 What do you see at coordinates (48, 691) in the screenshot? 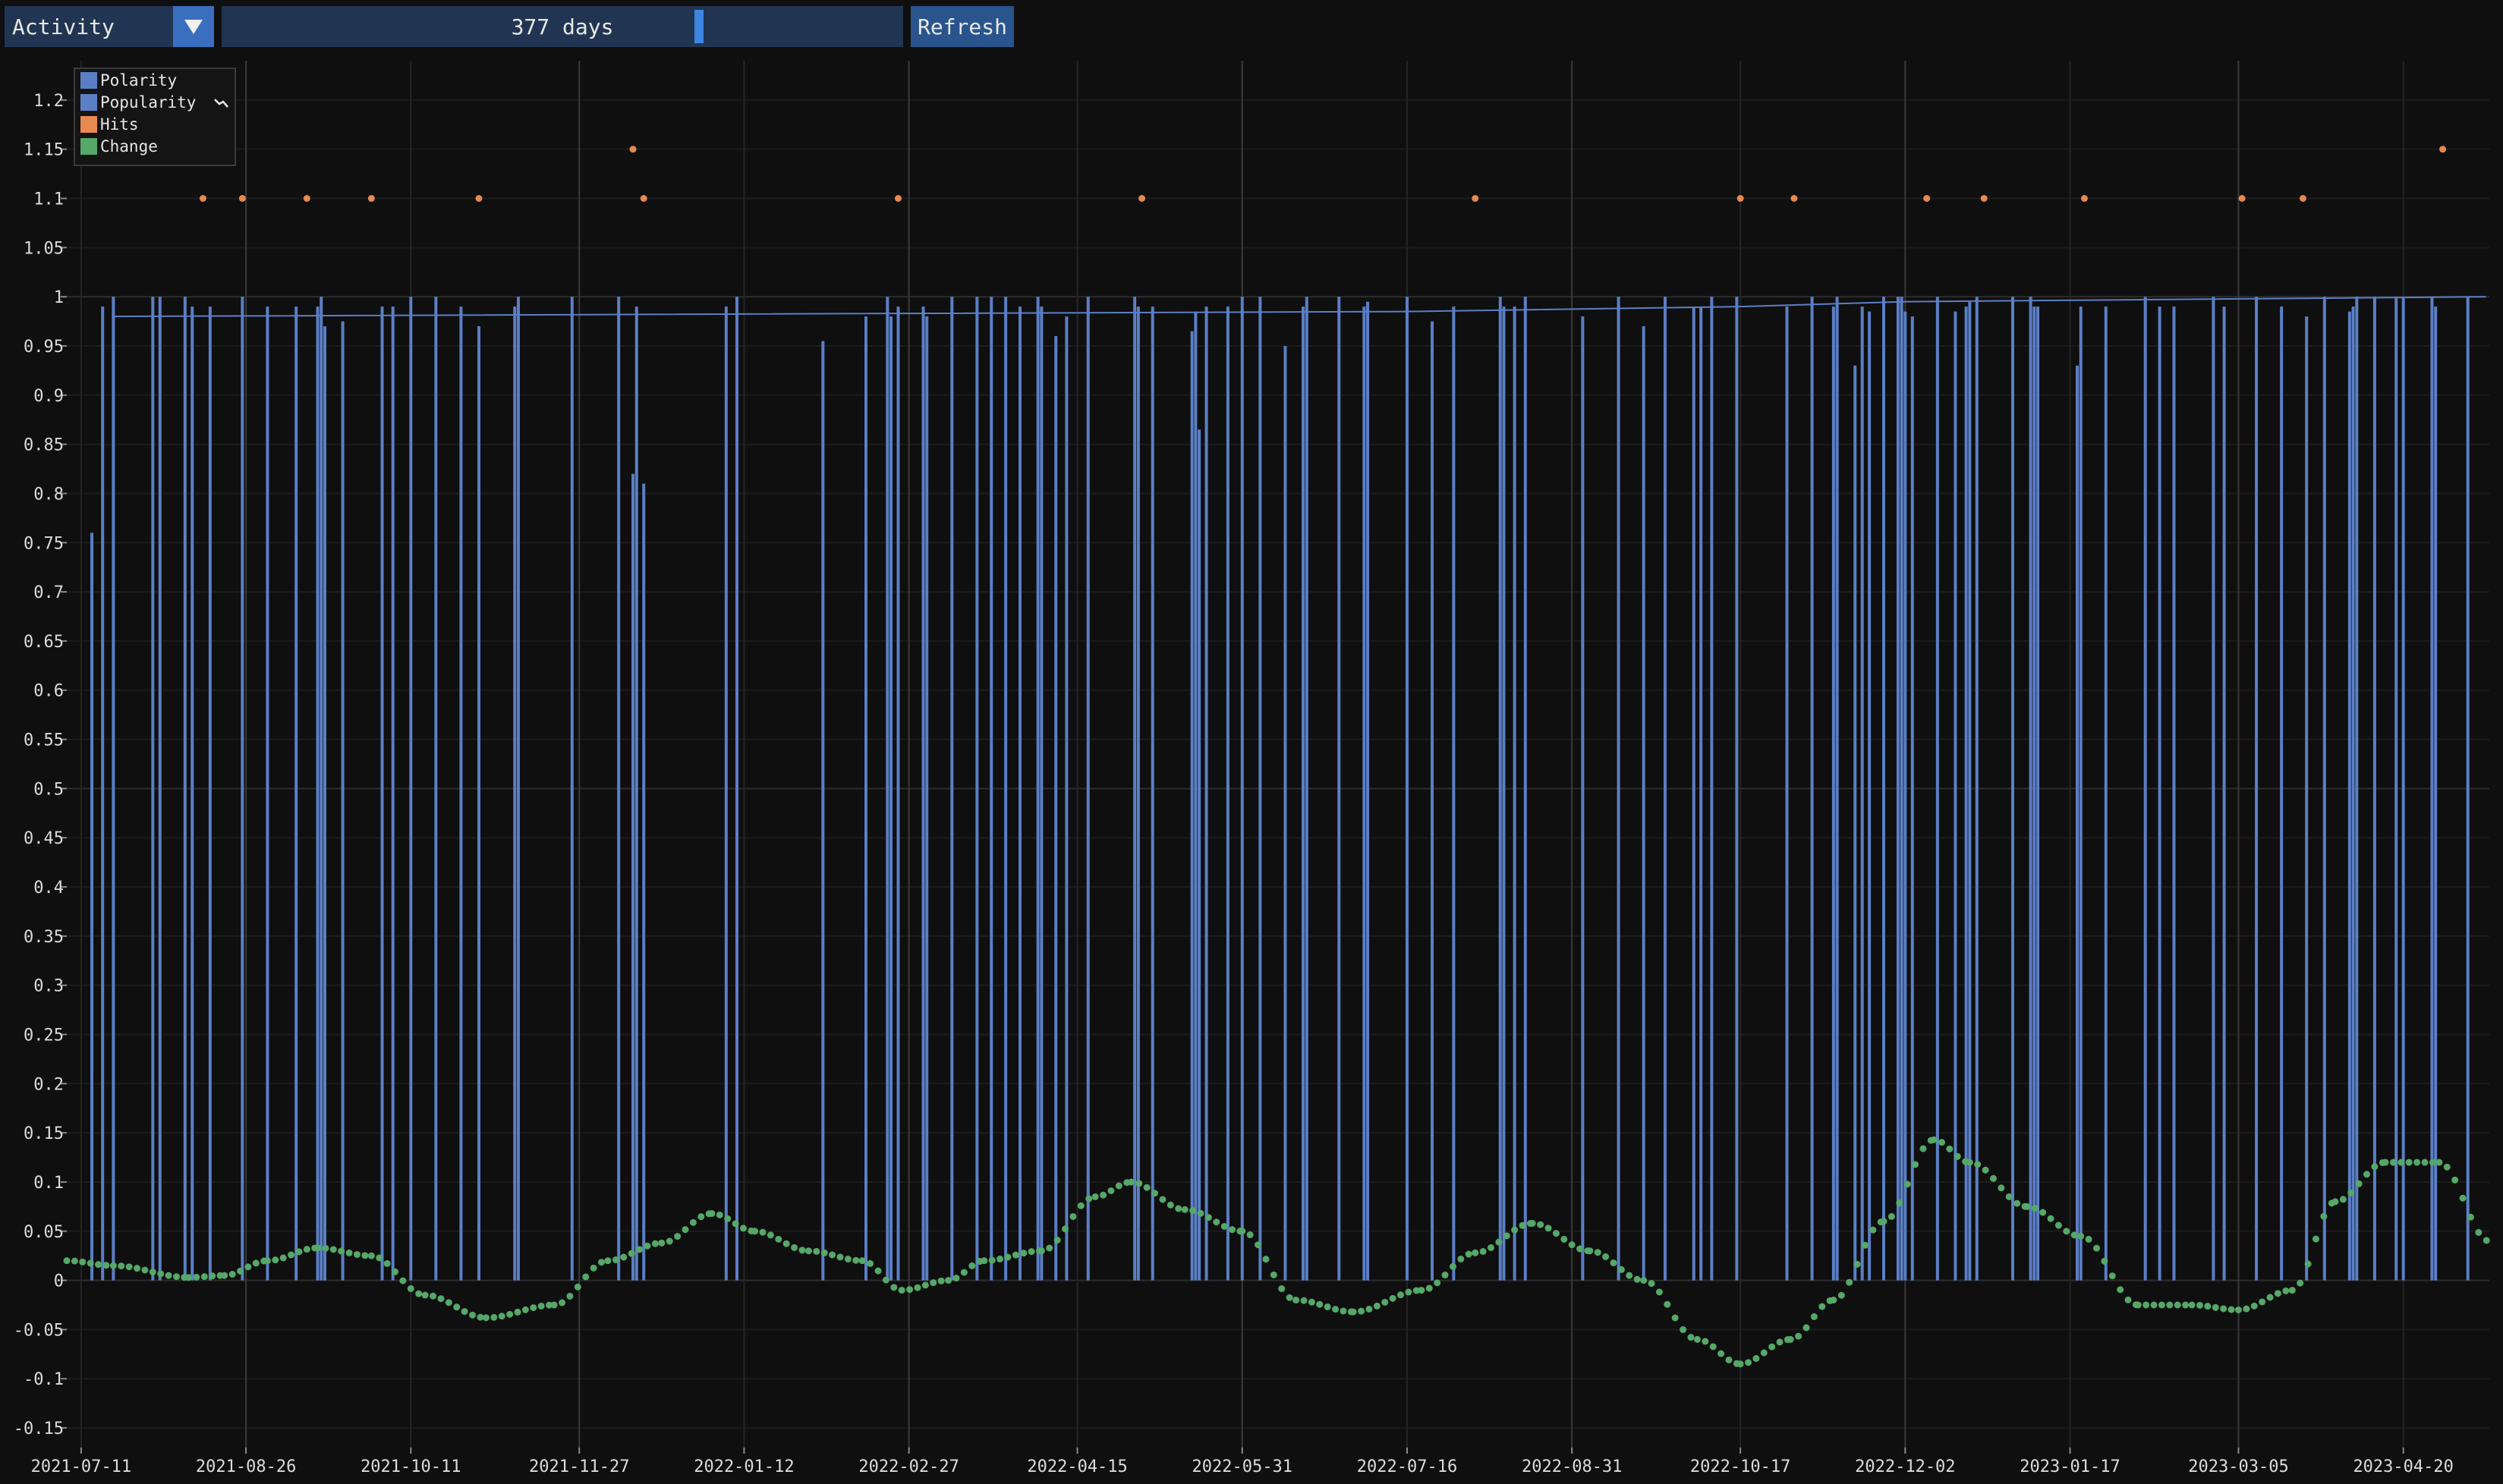
I see `y-tick-label: 0.6` at bounding box center [48, 691].